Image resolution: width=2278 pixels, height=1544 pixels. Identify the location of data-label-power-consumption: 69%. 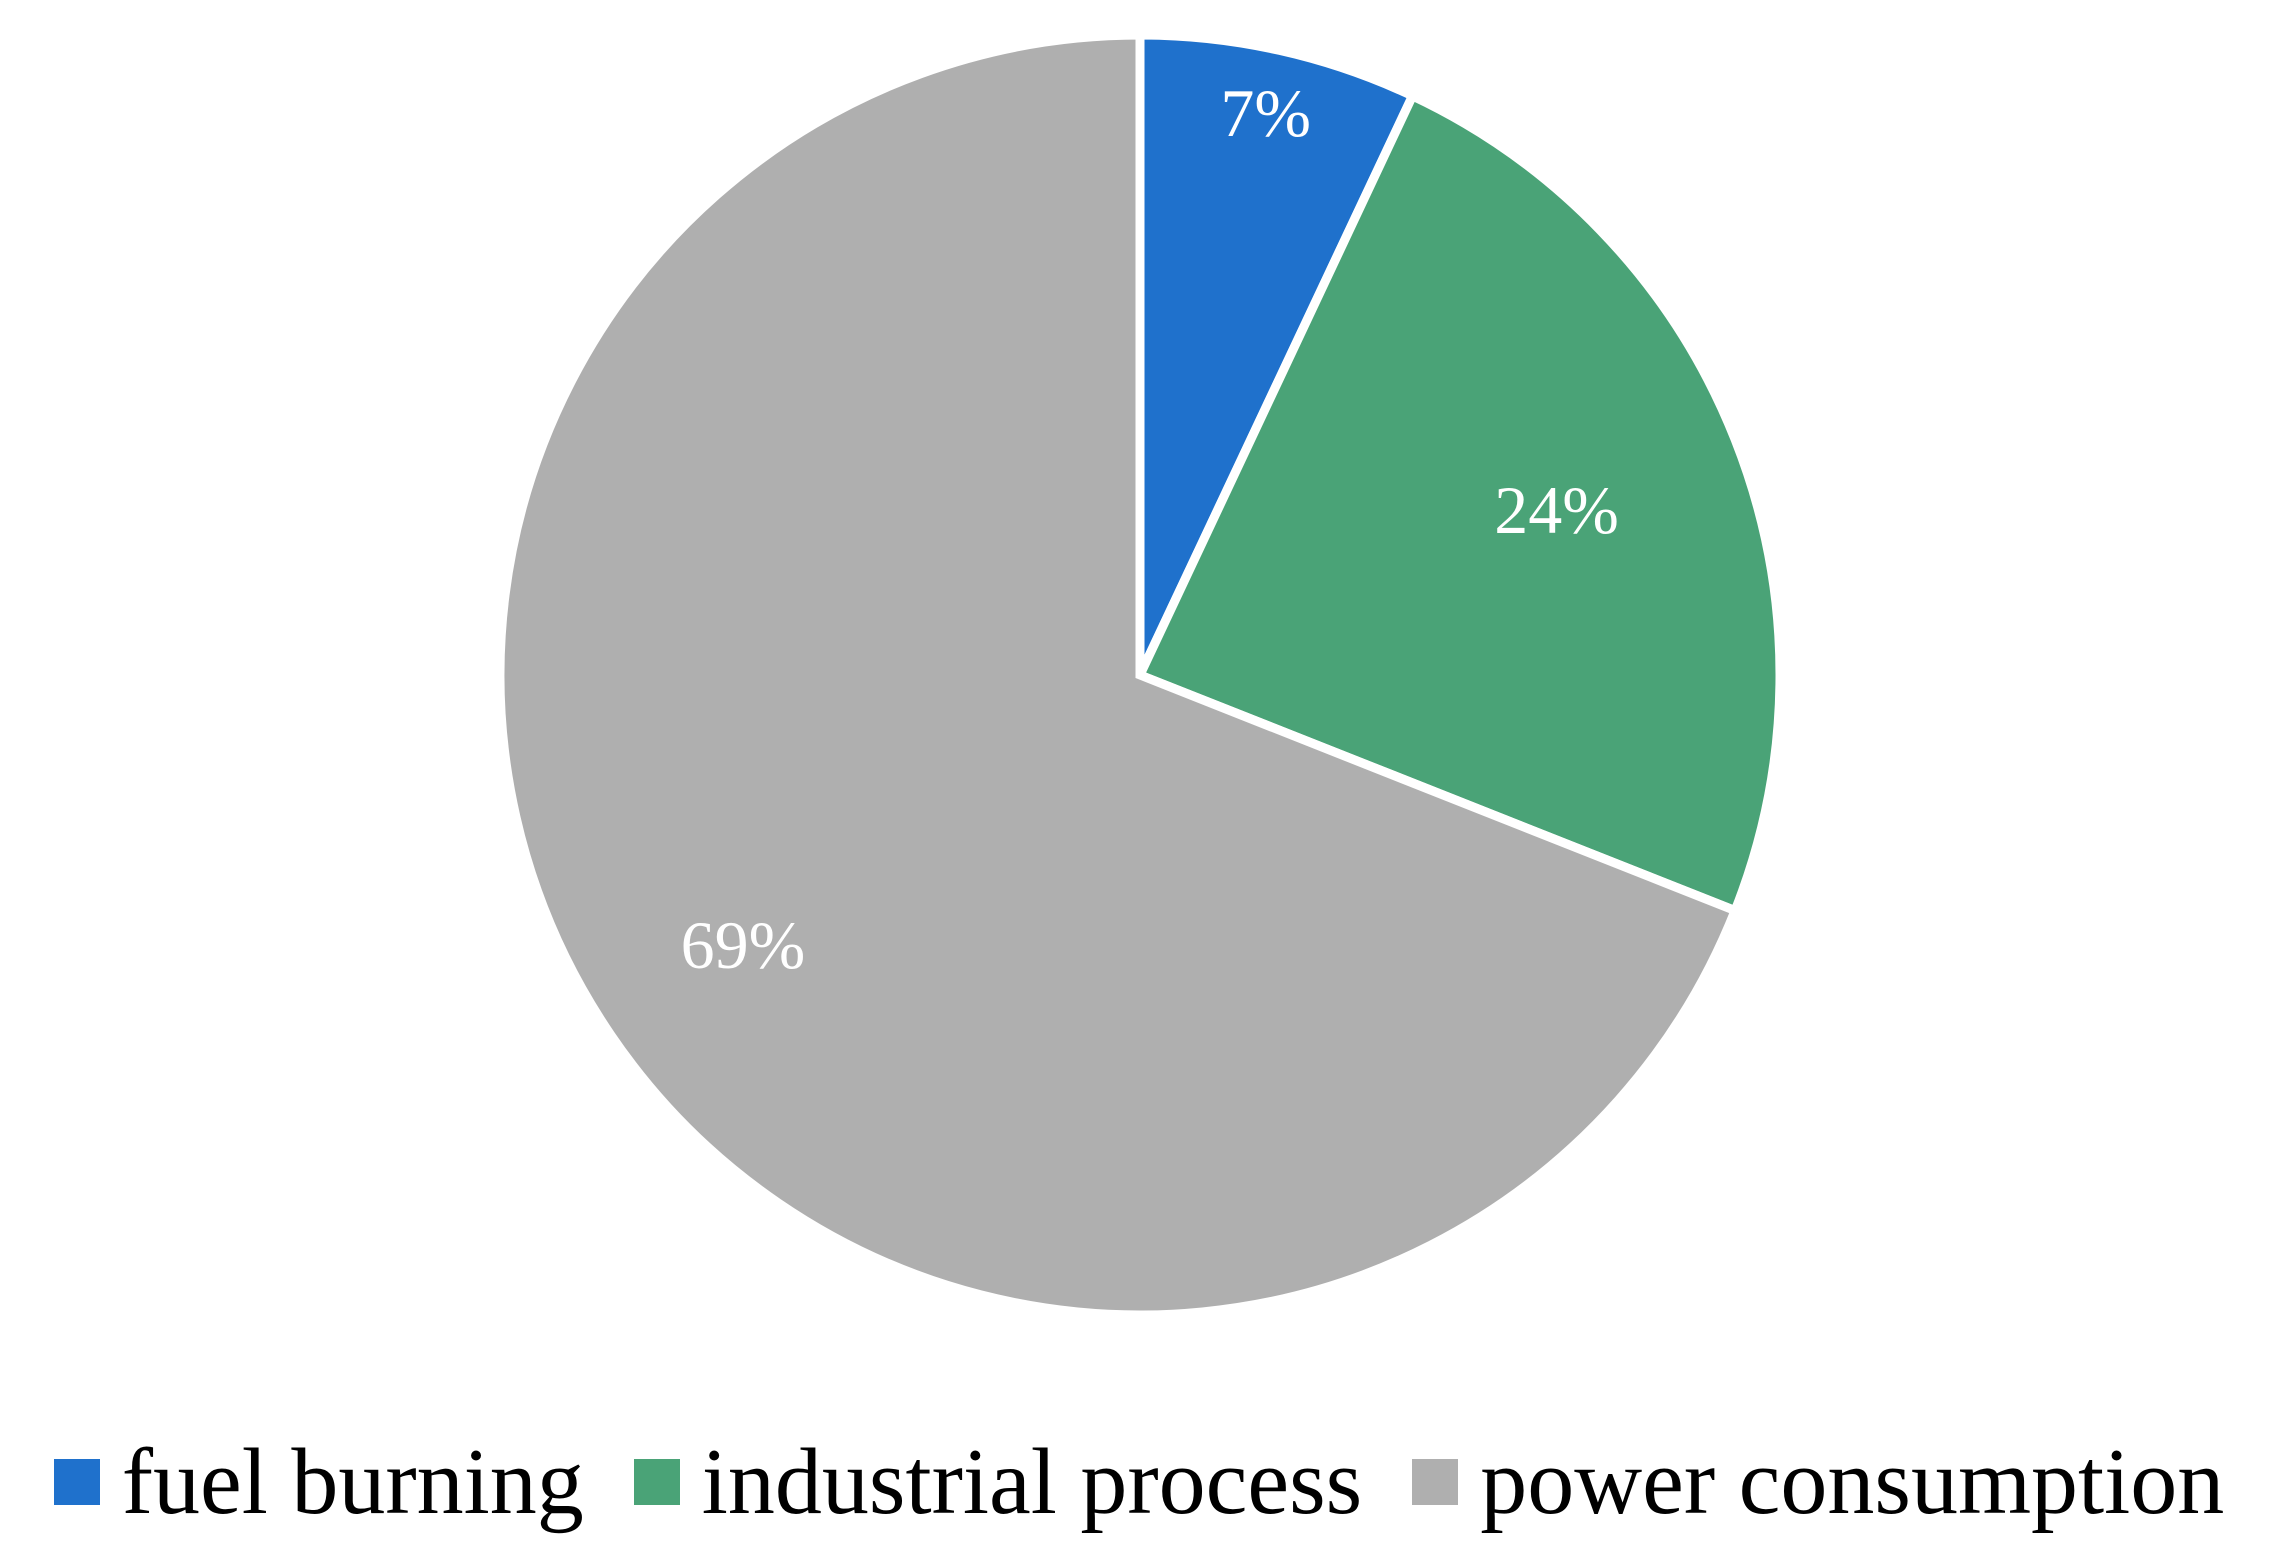
(743, 945).